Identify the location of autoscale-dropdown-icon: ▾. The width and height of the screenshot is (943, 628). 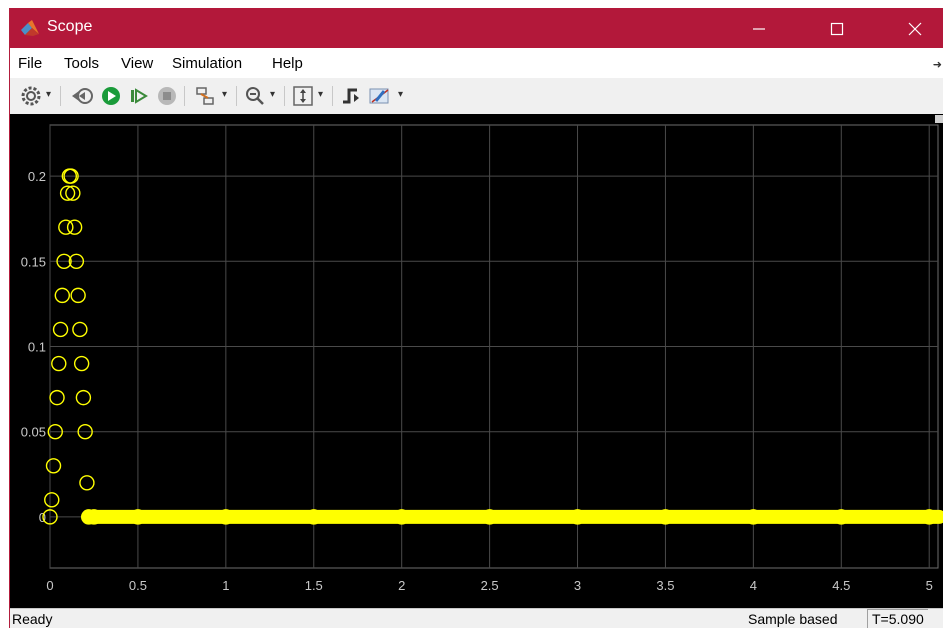
(321, 94).